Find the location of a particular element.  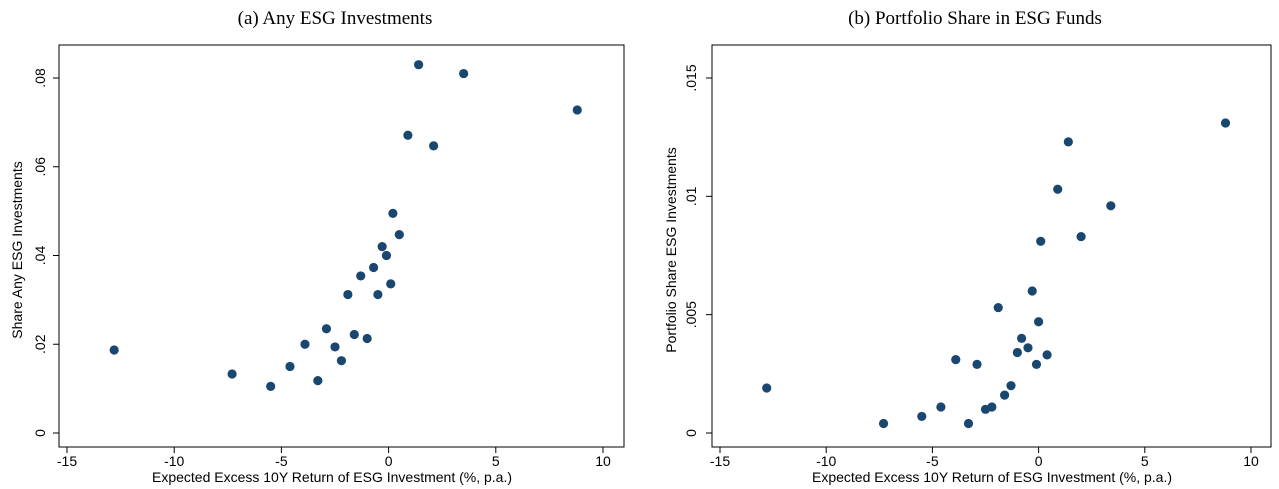

panel-a-title: (a) Any ESG Investments is located at coordinates (335, 18).